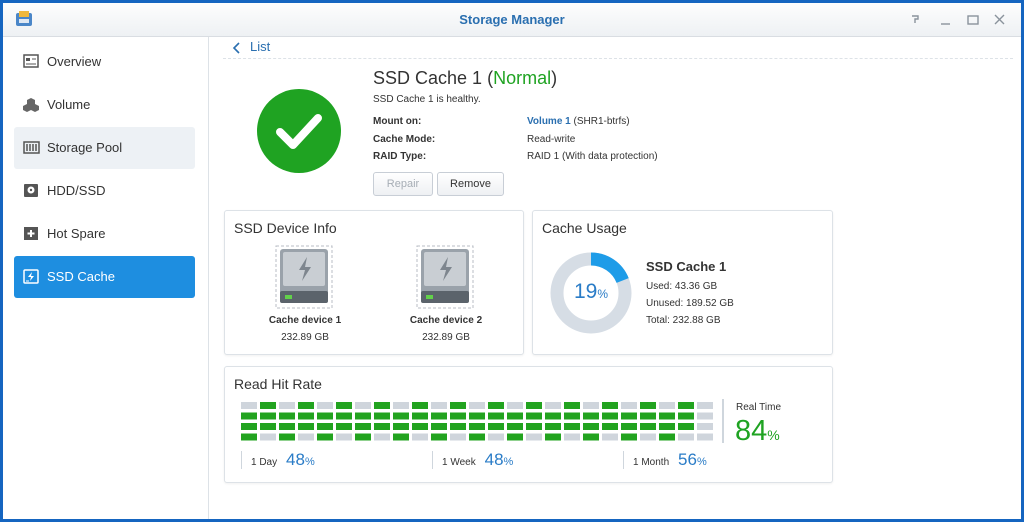  I want to click on window-controls, so click(960, 20).